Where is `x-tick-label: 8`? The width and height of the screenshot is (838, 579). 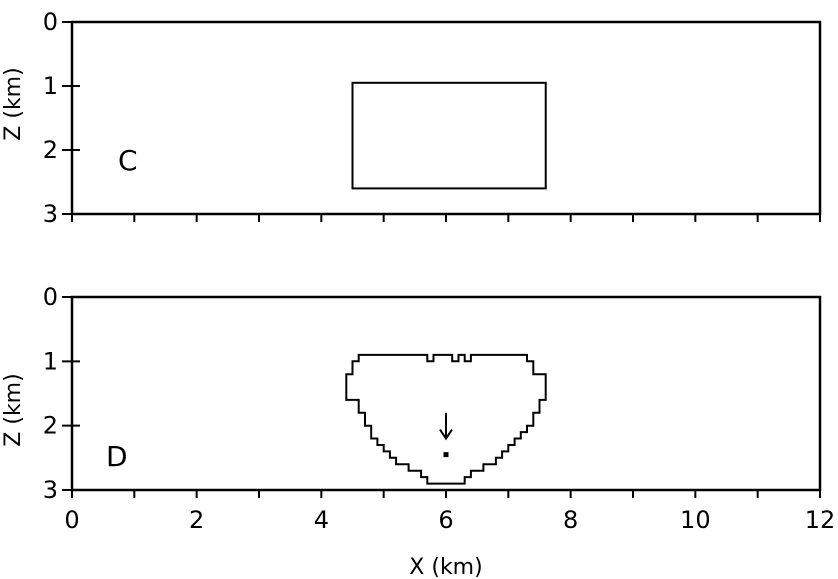 x-tick-label: 8 is located at coordinates (570, 520).